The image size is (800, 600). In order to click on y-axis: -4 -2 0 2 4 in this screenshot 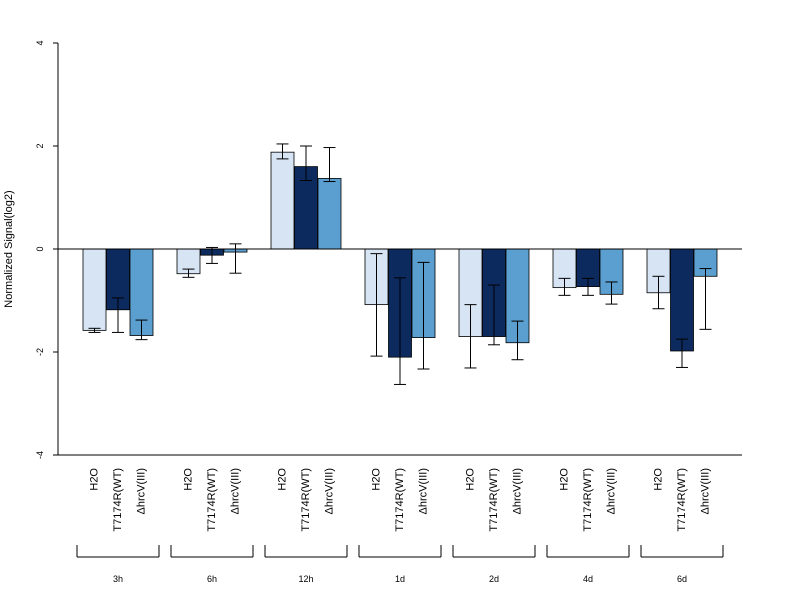, I will do `click(47, 249)`.